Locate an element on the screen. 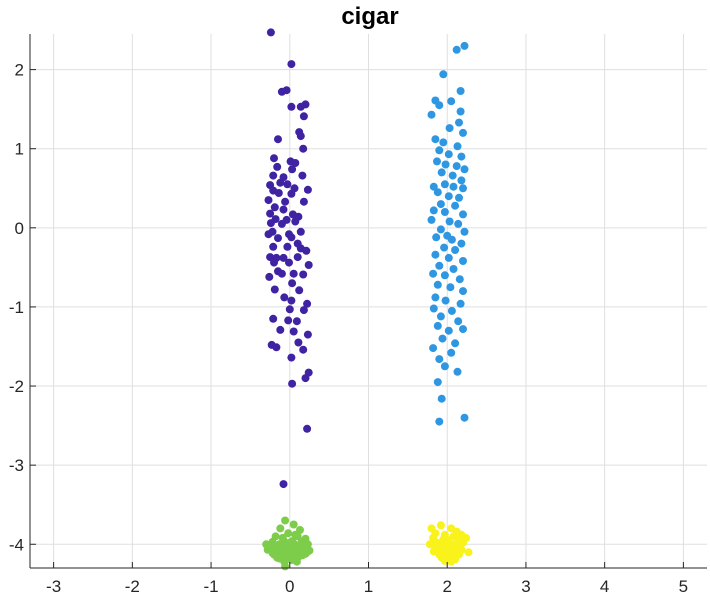 This screenshot has width=710, height=602. y-tick-label: -1 is located at coordinates (16, 307).